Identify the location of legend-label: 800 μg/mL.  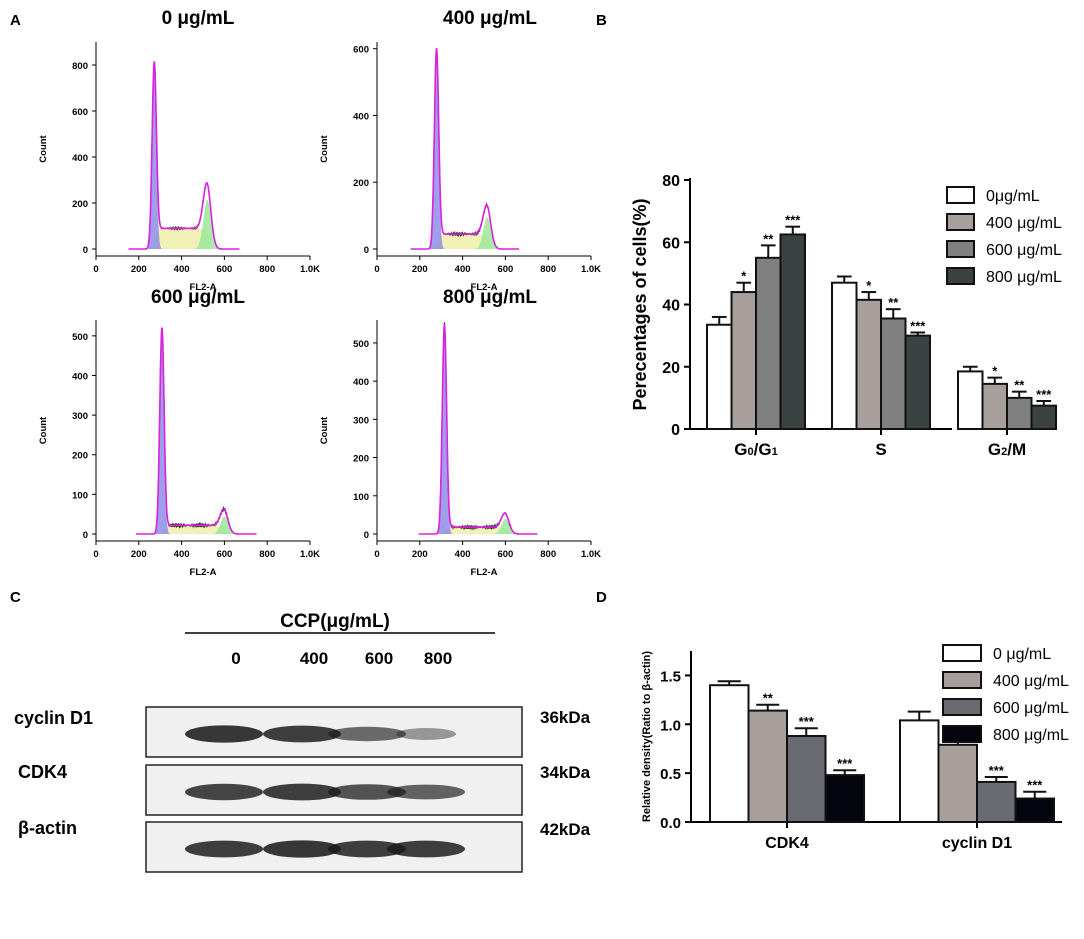
(1031, 735).